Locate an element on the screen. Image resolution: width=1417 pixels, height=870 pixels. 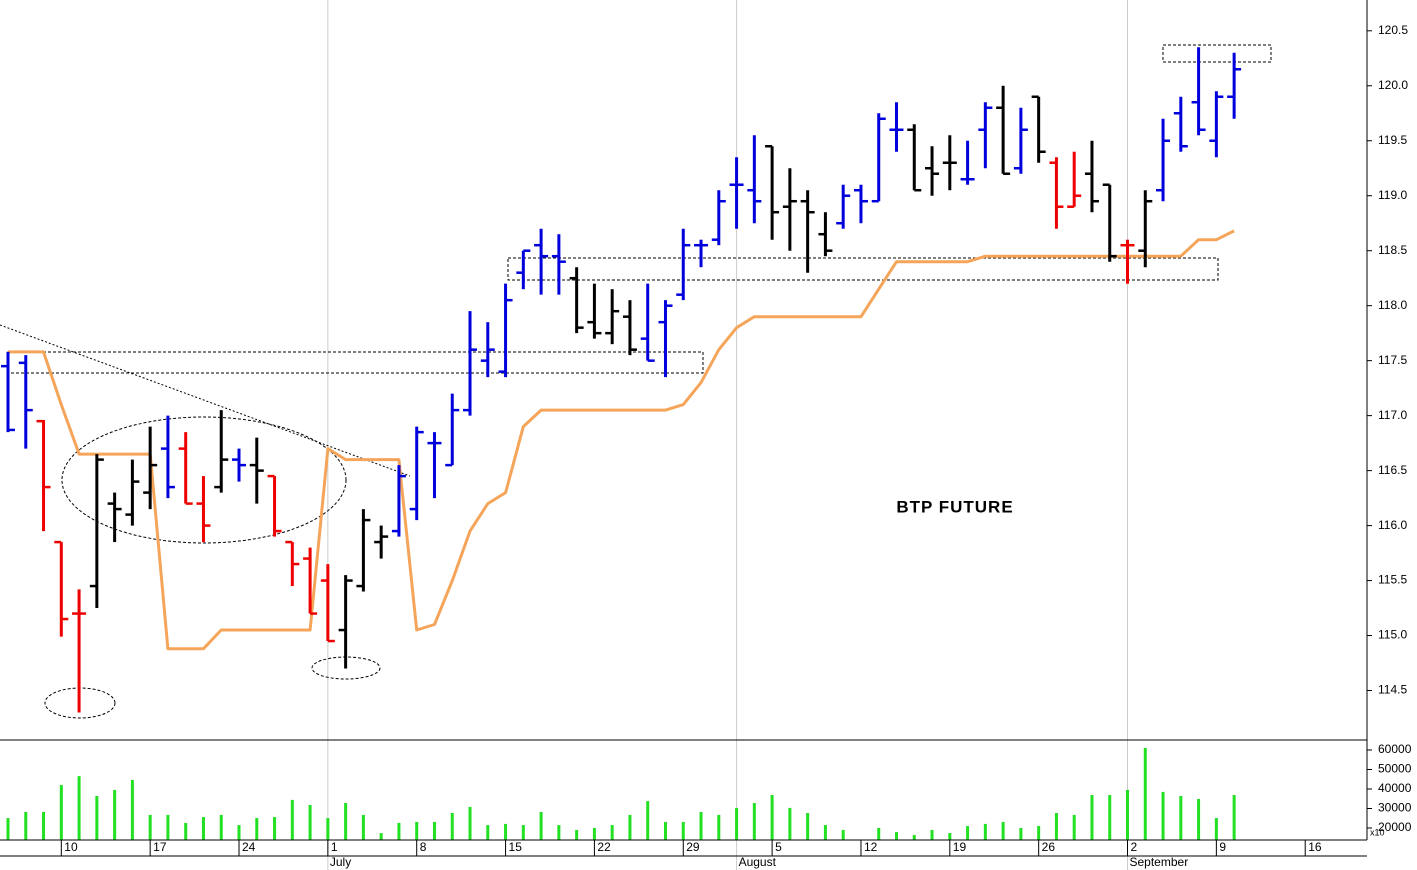
x-tick-label: 26 is located at coordinates (1049, 847).